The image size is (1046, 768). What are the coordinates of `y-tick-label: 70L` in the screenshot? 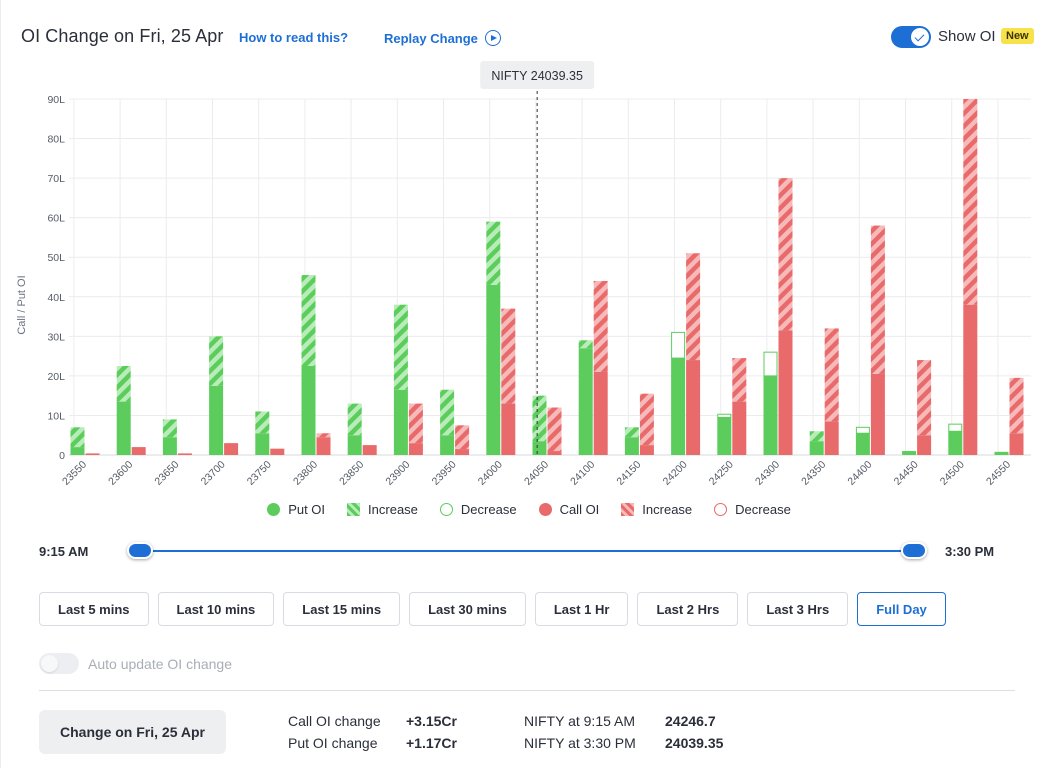 It's located at (56, 179).